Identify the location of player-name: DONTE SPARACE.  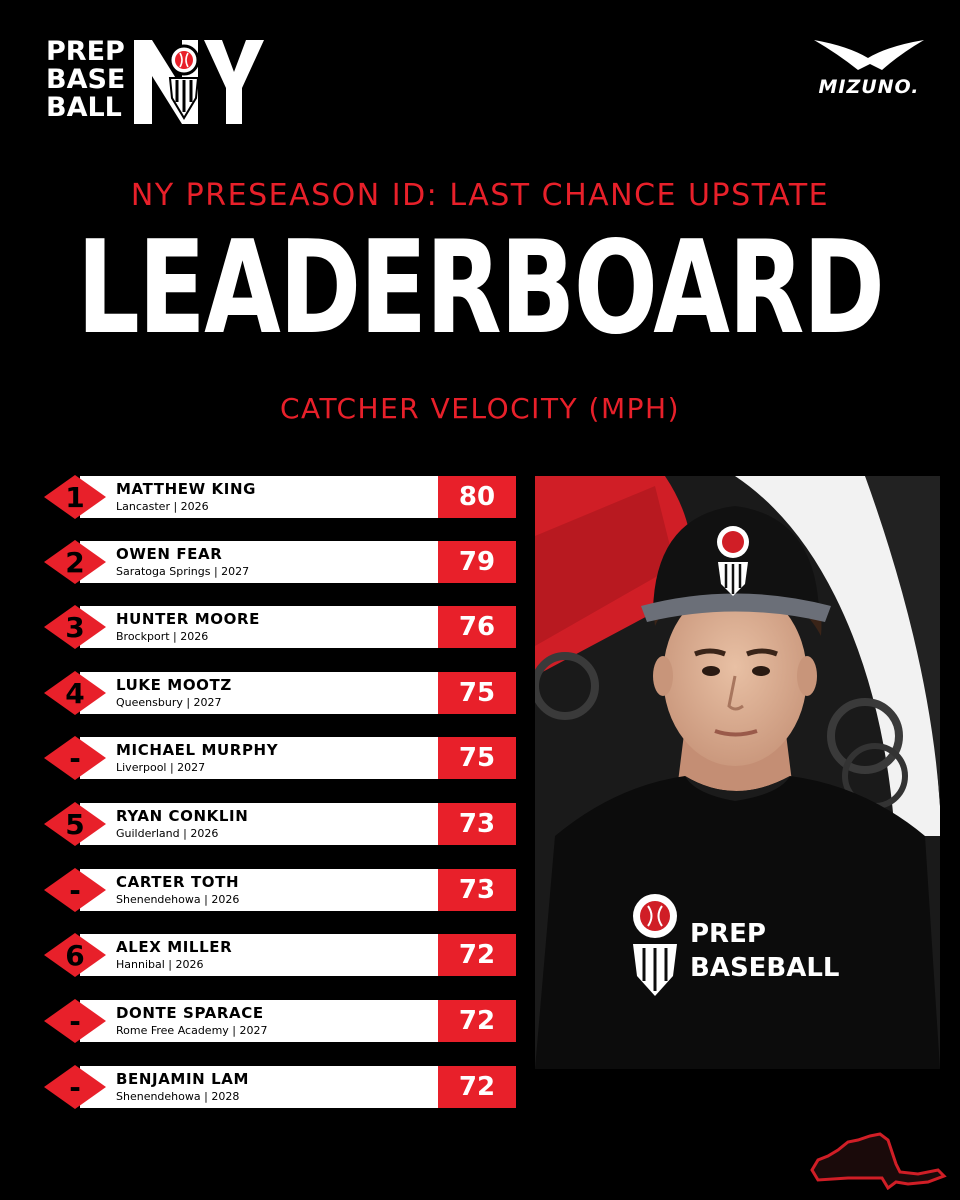
(190, 1013).